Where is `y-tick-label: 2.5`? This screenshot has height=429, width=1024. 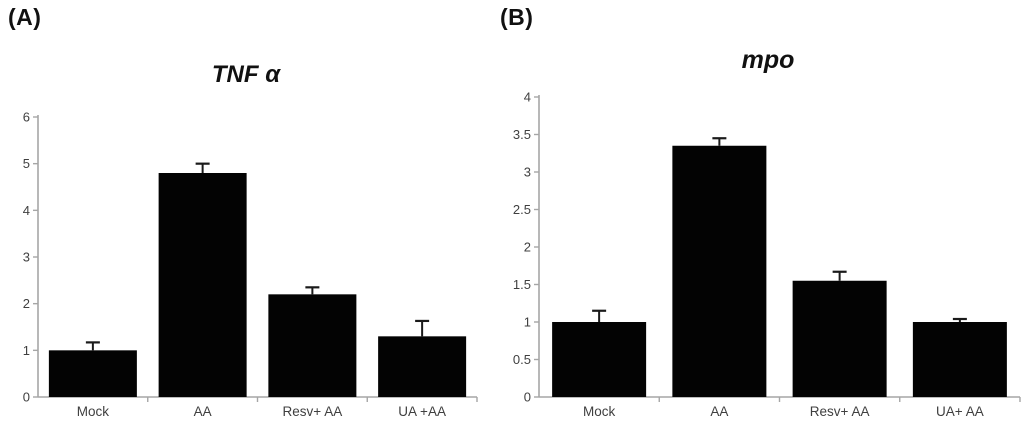
y-tick-label: 2.5 is located at coordinates (522, 209).